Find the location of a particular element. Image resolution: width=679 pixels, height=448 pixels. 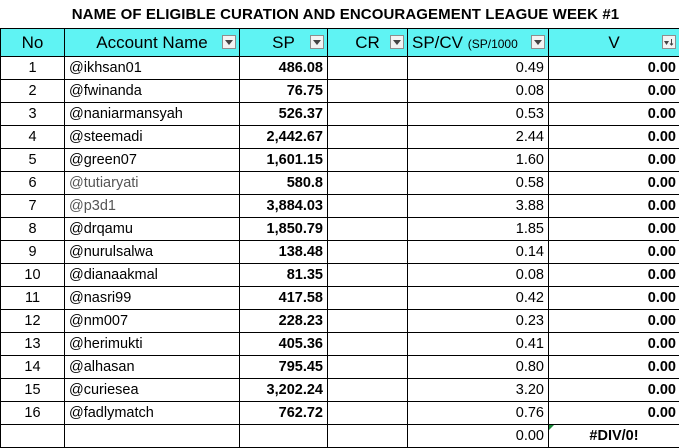

table-row: 16 @fadlymatch 762.72 0.76 0.00 is located at coordinates (340, 413).